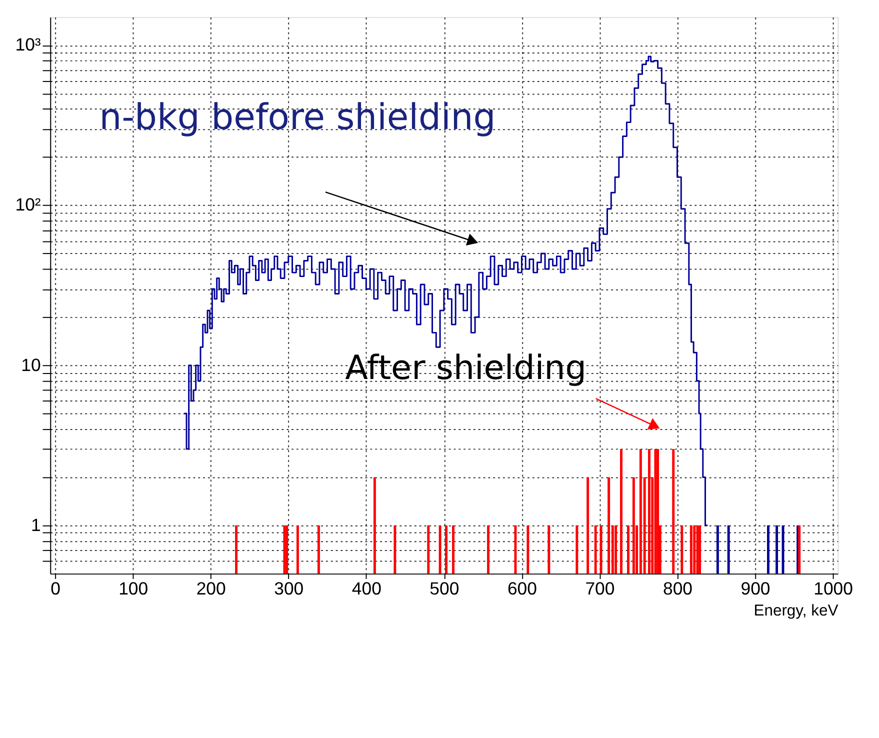  I want to click on x-tick-label: 500, so click(445, 588).